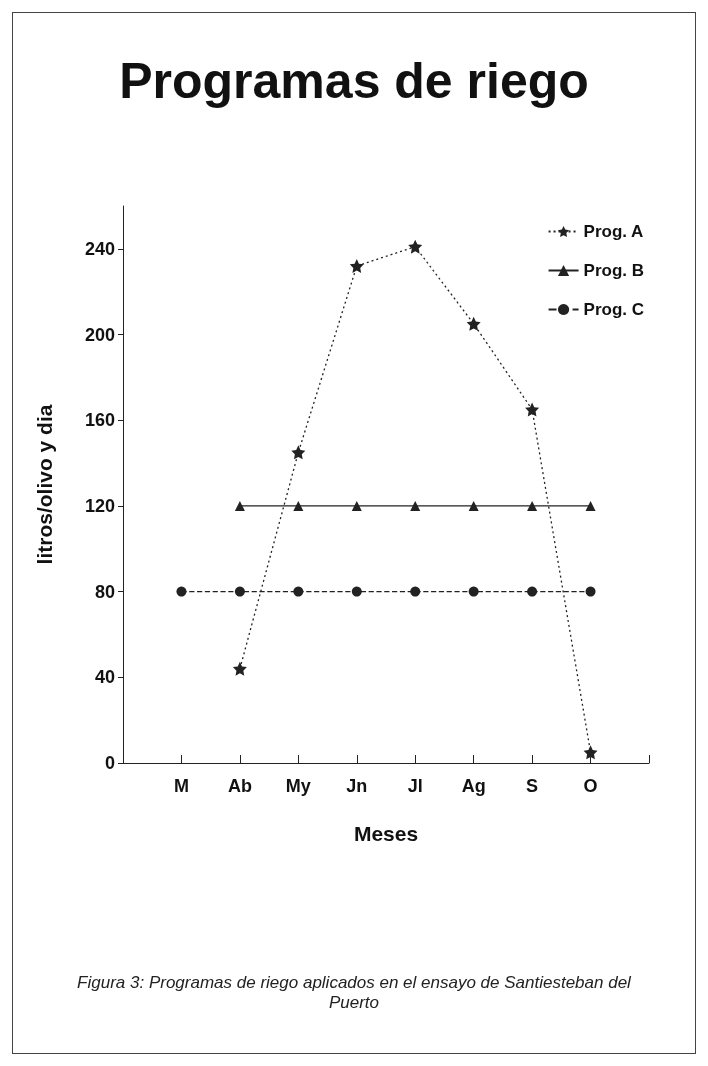  What do you see at coordinates (473, 786) in the screenshot?
I see `x-tick-label: Ag` at bounding box center [473, 786].